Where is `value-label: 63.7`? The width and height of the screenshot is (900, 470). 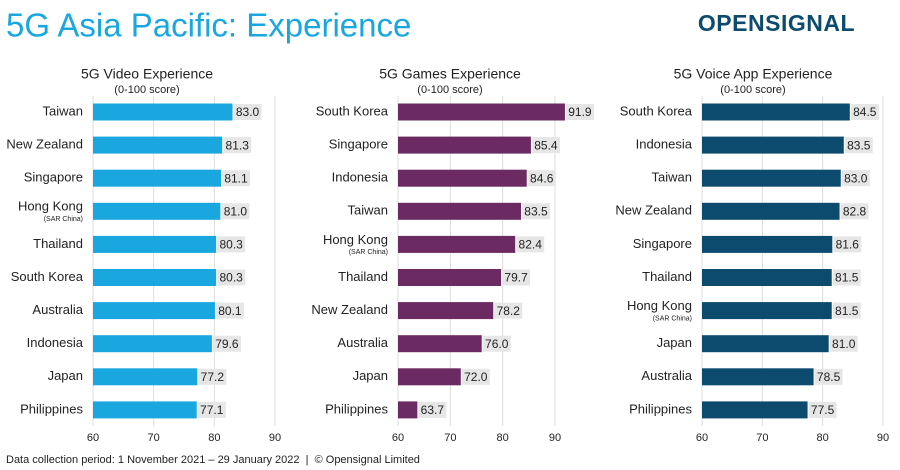 value-label: 63.7 is located at coordinates (433, 410).